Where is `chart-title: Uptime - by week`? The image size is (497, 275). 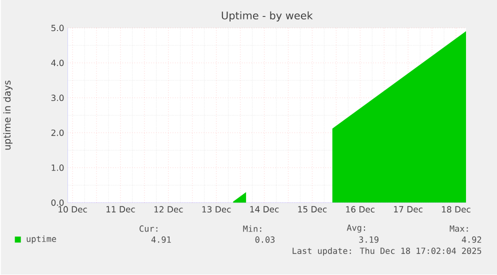
chart-title: Uptime - by week is located at coordinates (267, 17).